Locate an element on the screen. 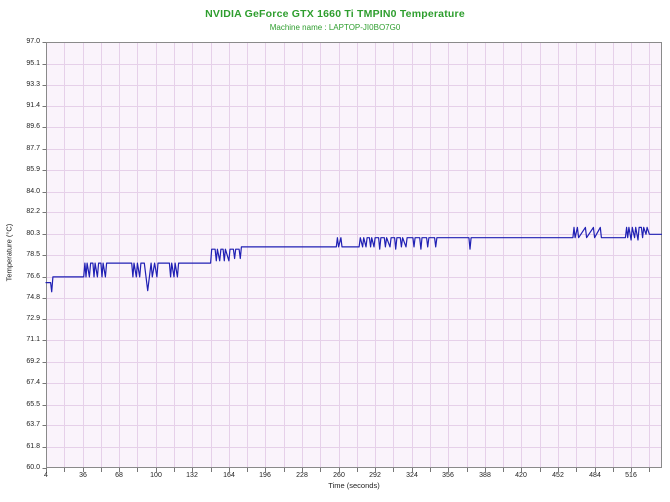 This screenshot has width=670, height=502. y-tick-label: 80.3 is located at coordinates (33, 233).